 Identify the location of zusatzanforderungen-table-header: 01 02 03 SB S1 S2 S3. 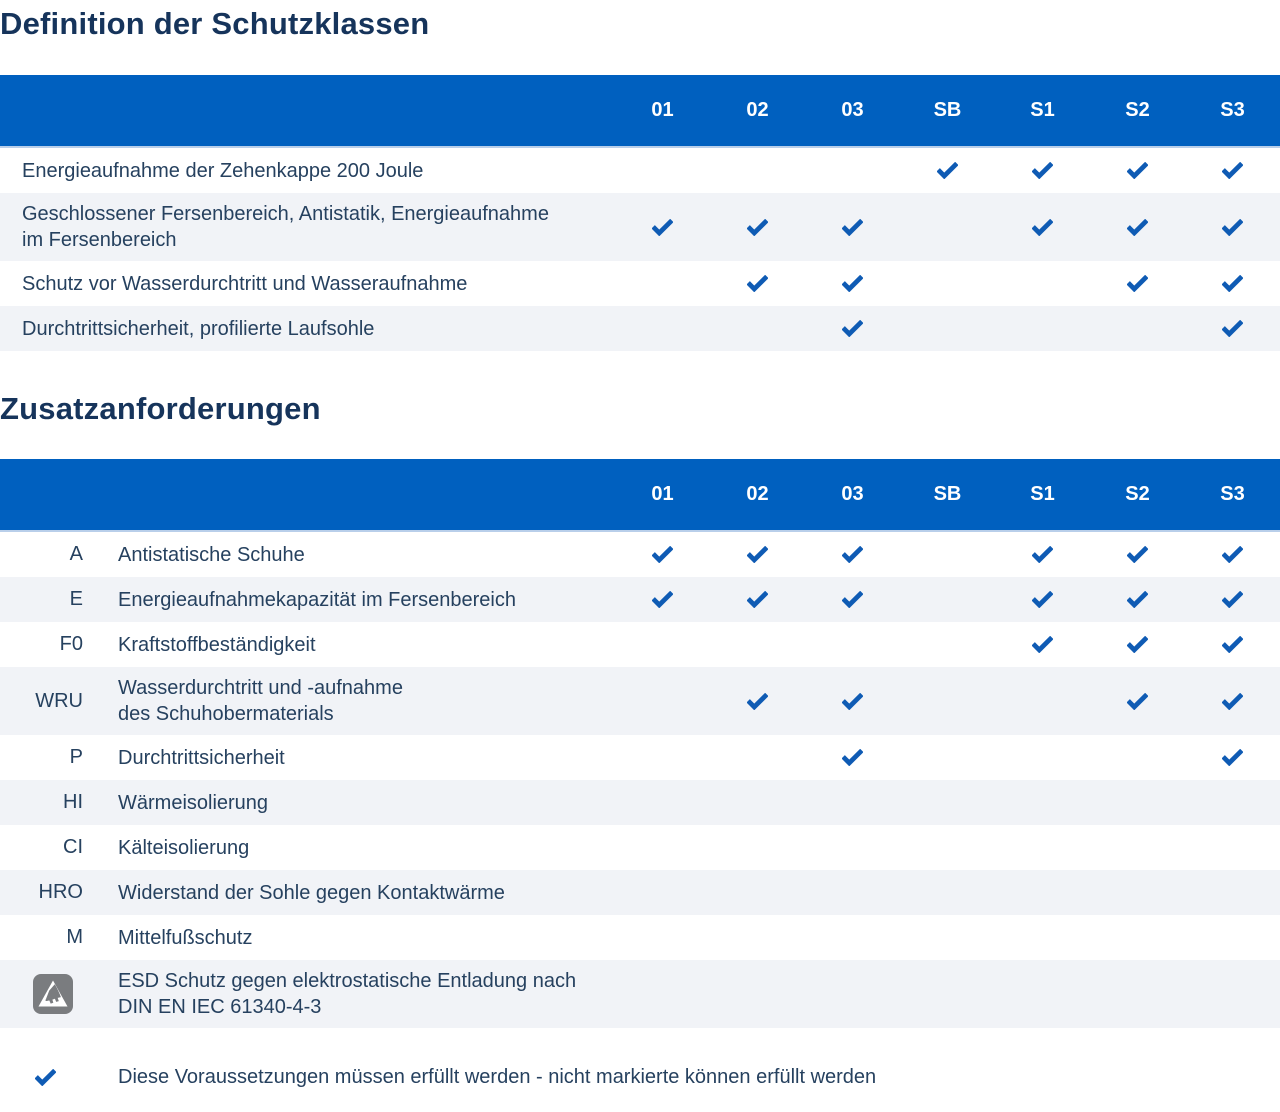
(640, 495).